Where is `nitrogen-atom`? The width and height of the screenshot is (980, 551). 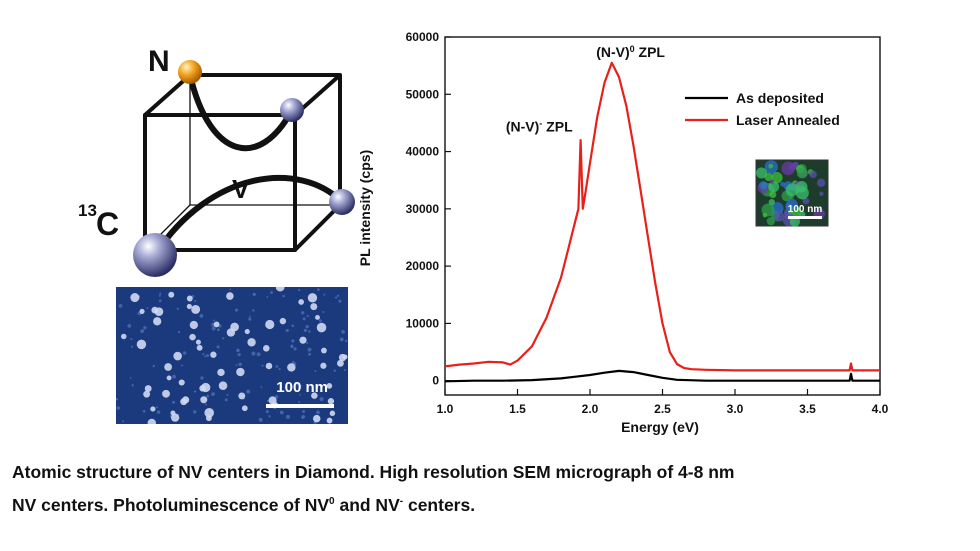
nitrogen-atom is located at coordinates (190, 72).